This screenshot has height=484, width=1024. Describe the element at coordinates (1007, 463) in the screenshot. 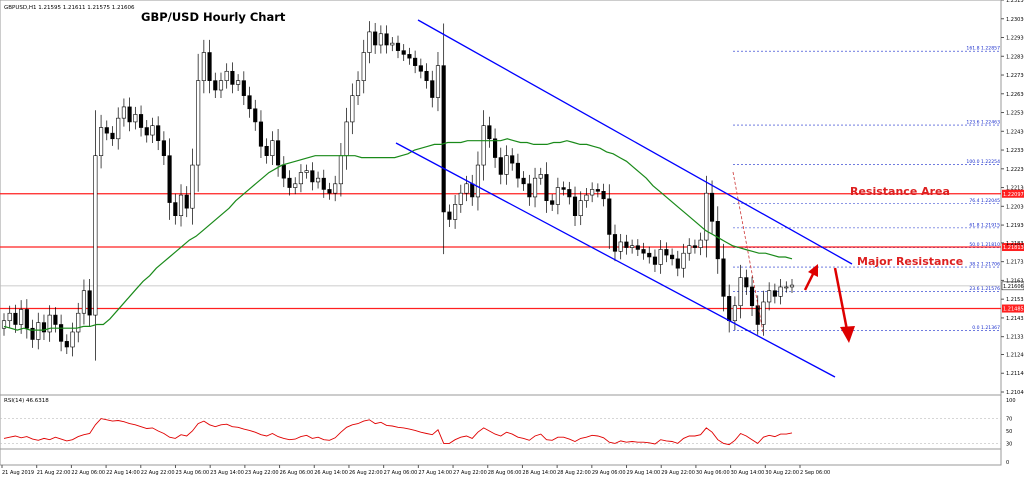

I see `rsi-tick-label: 0` at that location.